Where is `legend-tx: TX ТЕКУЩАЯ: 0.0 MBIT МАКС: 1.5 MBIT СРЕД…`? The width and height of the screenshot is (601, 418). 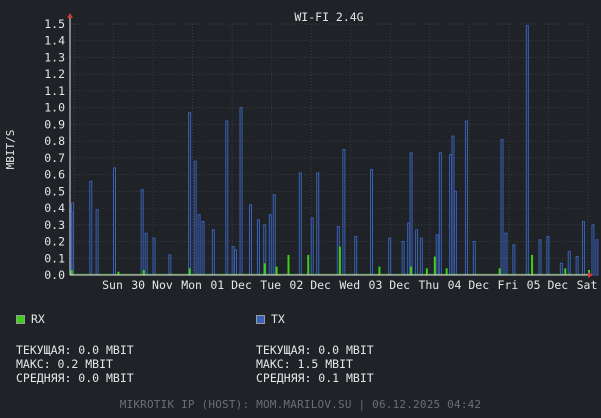 legend-tx: TX ТЕКУЩАЯ: 0.0 MBIT МАКС: 1.5 MBIT СРЕД… is located at coordinates (315, 348).